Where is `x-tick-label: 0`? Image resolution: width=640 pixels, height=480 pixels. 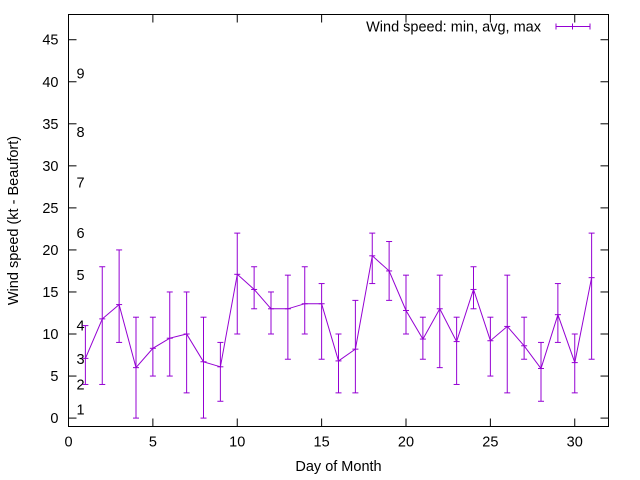 x-tick-label: 0 is located at coordinates (68, 443).